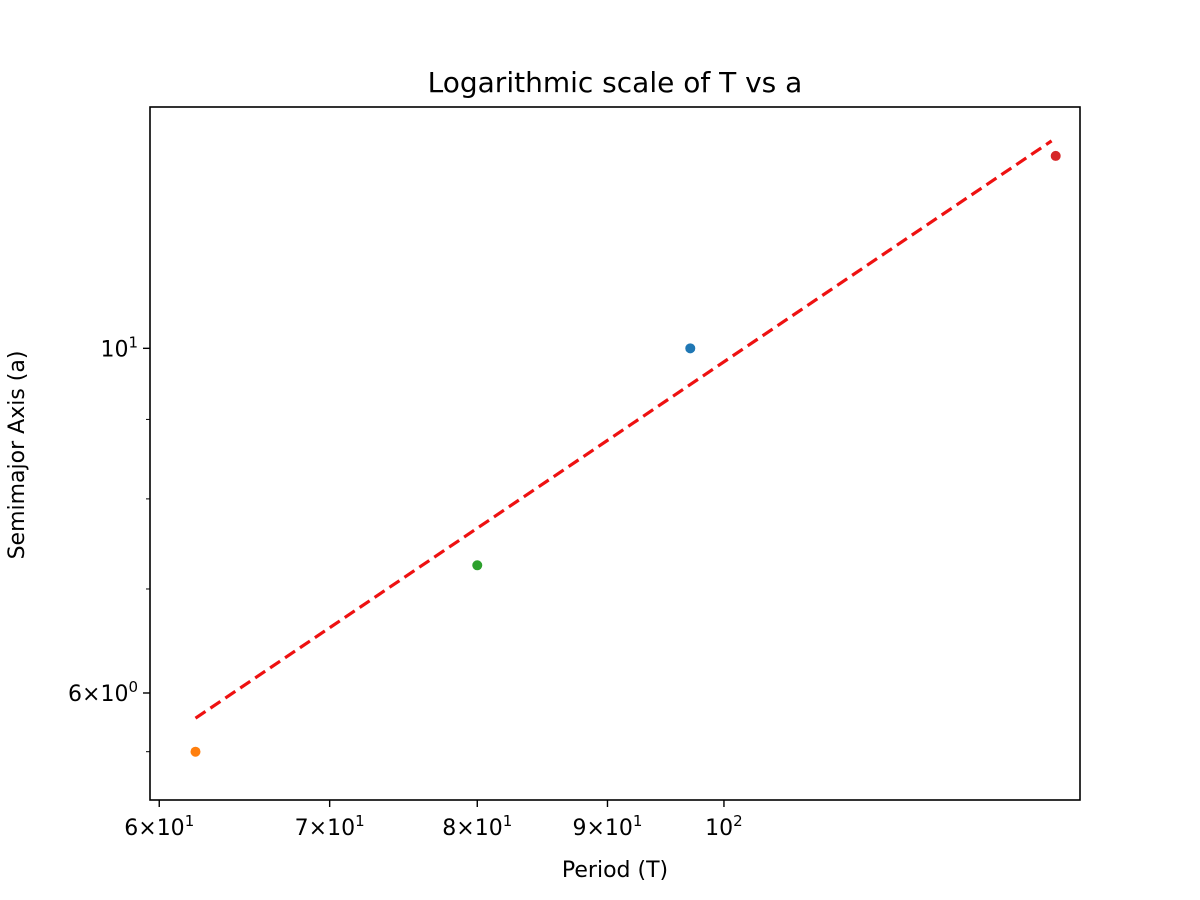  What do you see at coordinates (330, 826) in the screenshot?
I see `x-tick-label-2: 7×101` at bounding box center [330, 826].